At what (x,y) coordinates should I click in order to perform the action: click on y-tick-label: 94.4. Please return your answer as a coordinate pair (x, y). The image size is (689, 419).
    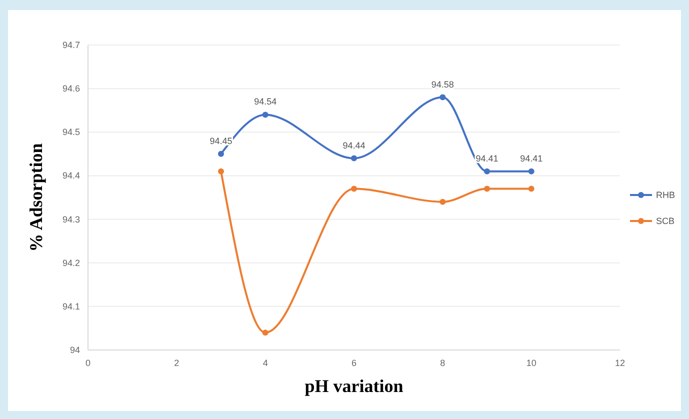
    Looking at the image, I should click on (71, 175).